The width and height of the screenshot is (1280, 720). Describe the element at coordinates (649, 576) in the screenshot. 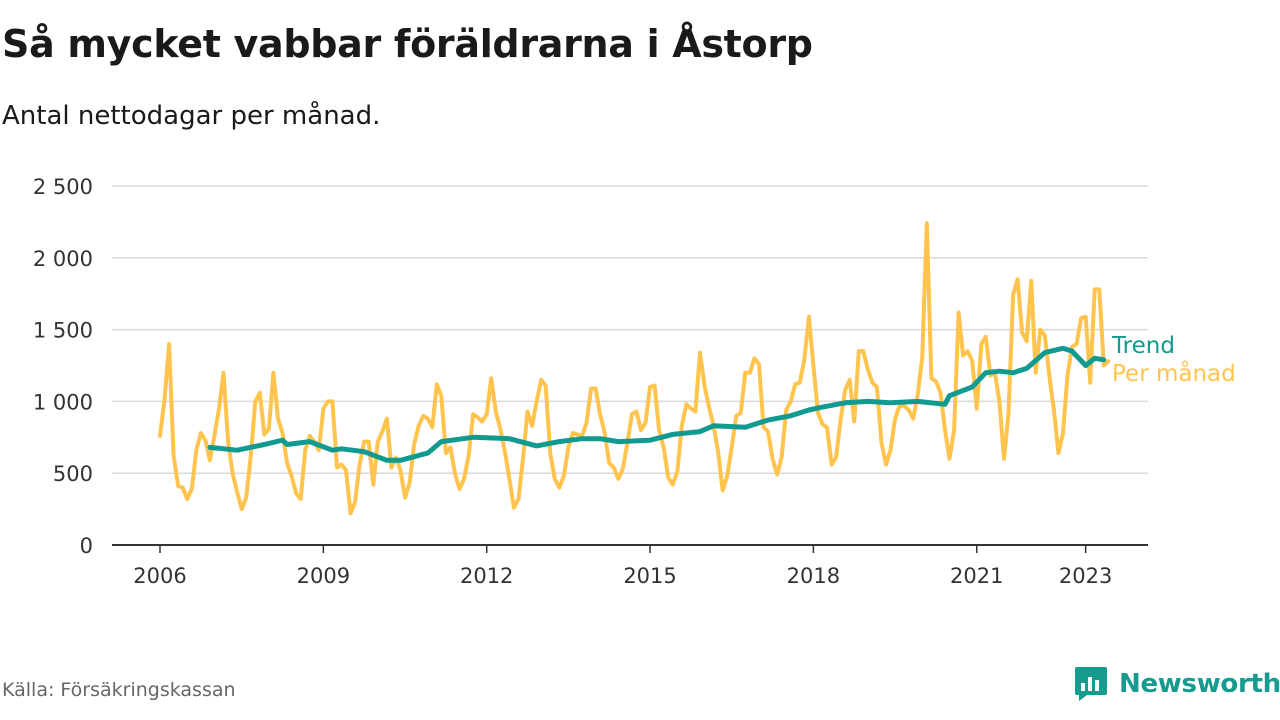

I see `x-tick-label: 2015` at that location.